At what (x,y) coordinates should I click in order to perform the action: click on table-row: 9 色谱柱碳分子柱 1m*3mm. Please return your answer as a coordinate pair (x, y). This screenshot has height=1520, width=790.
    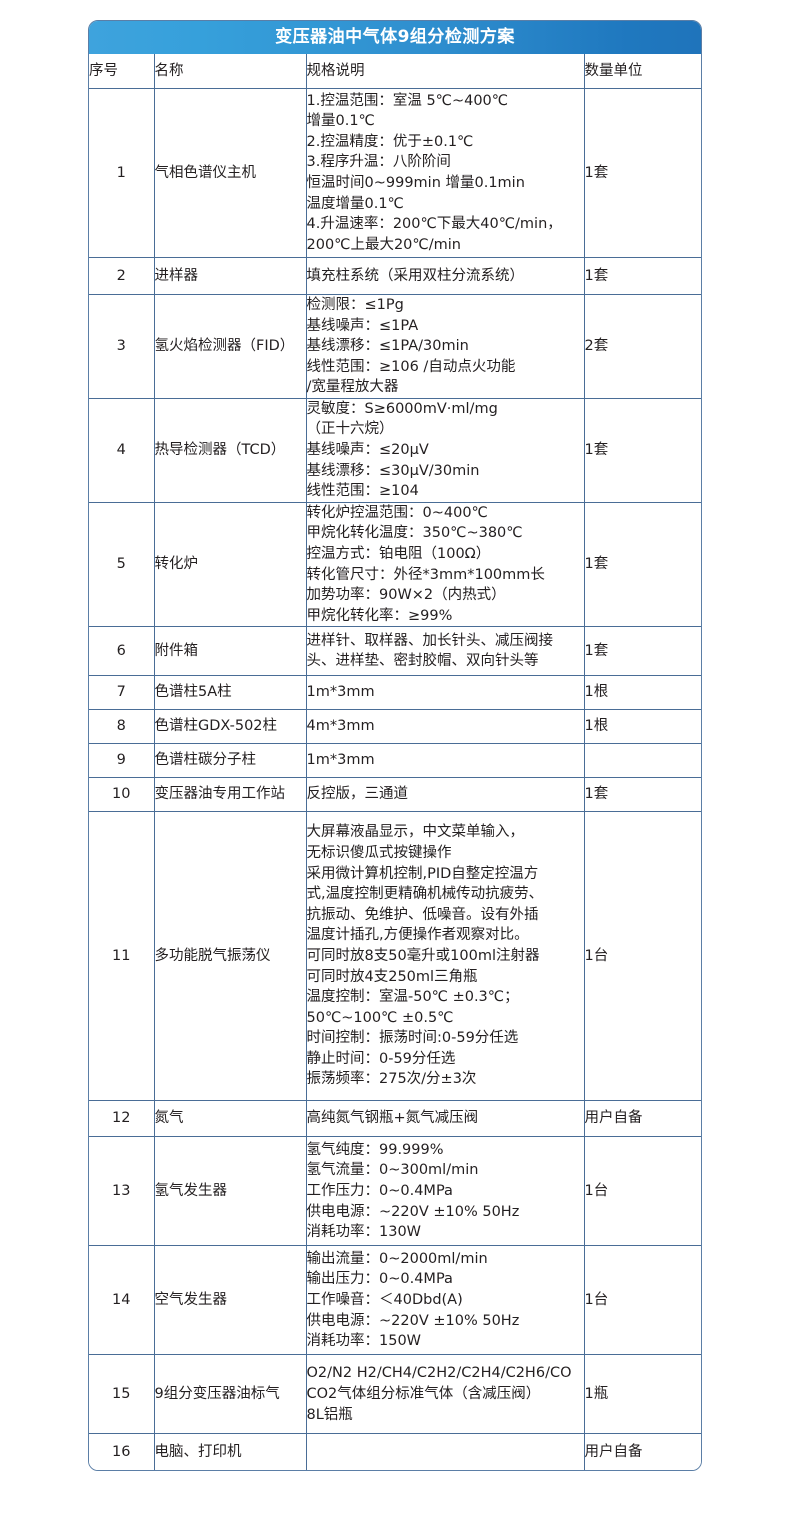
    Looking at the image, I should click on (395, 761).